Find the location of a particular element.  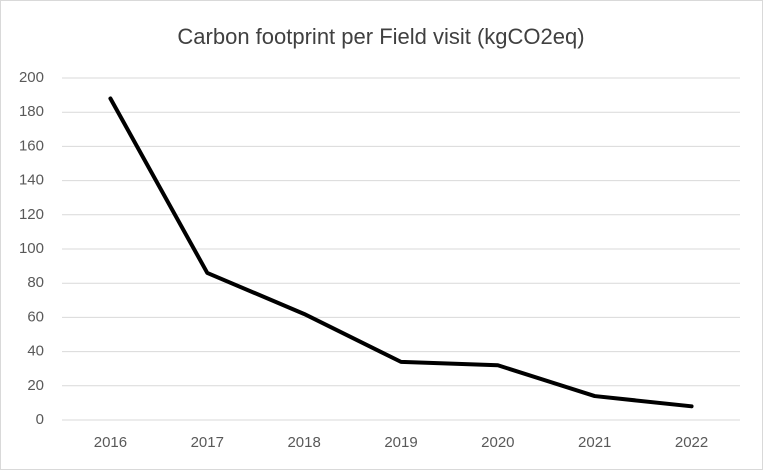

y-tick-label: 120 is located at coordinates (31, 214).